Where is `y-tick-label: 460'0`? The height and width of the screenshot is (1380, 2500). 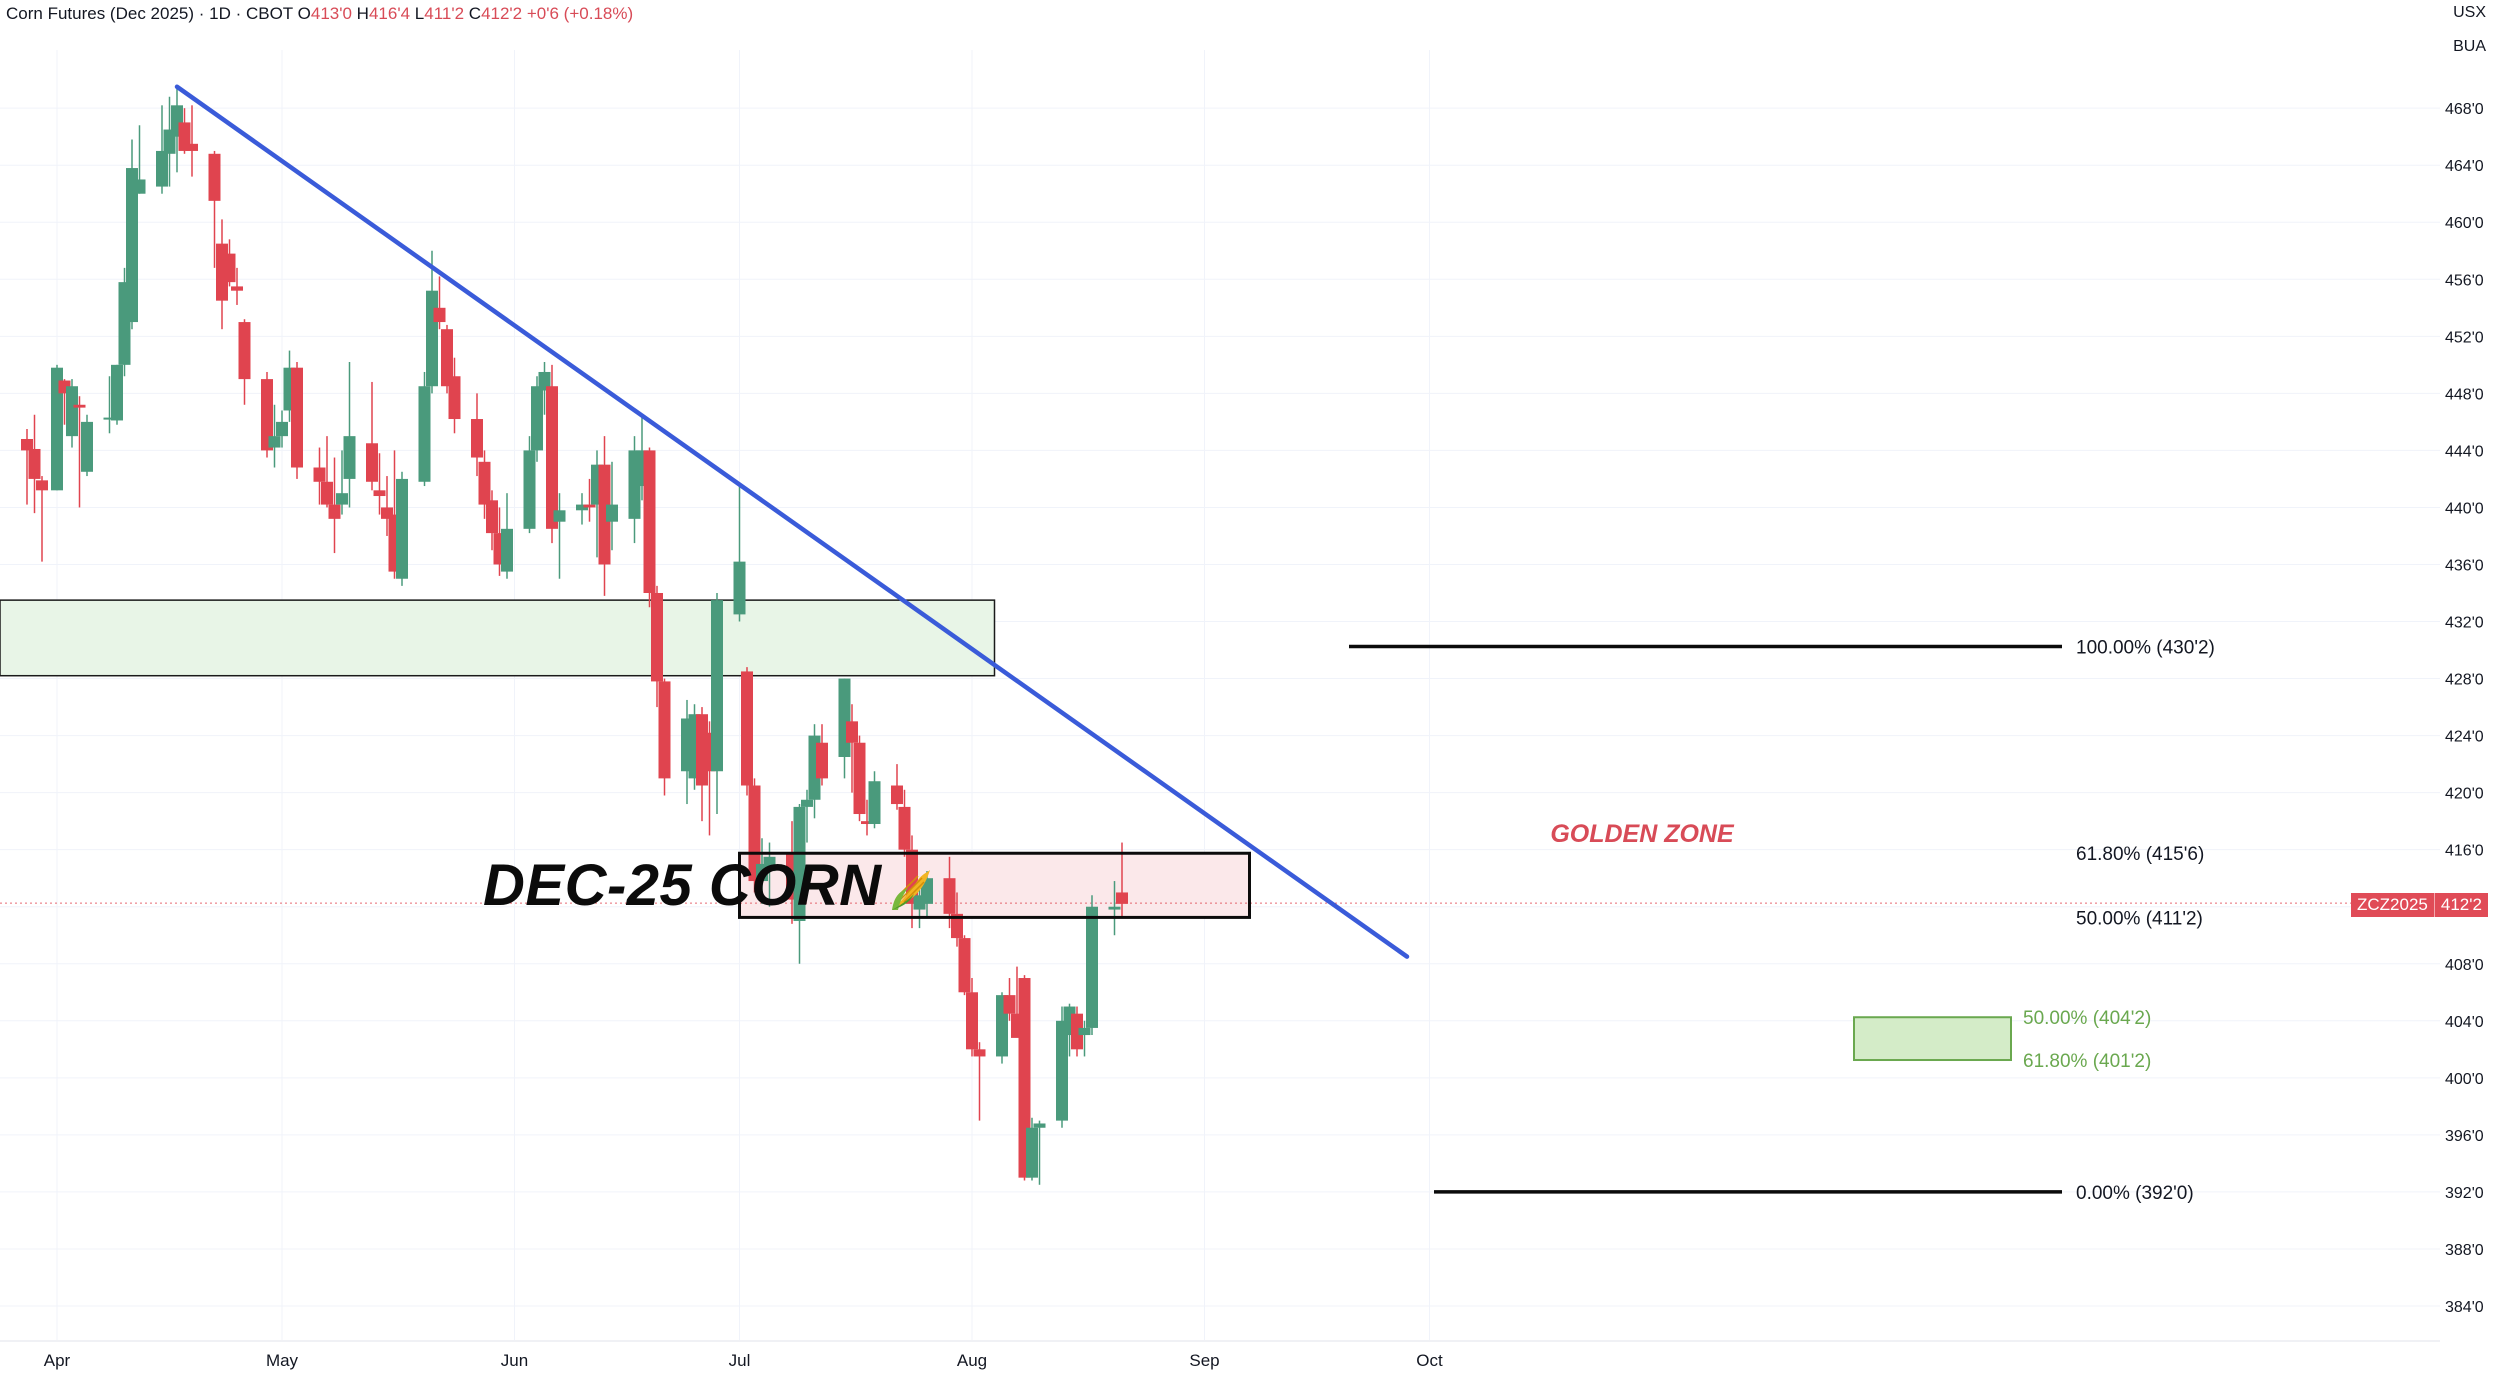 y-tick-label: 460'0 is located at coordinates (2464, 223).